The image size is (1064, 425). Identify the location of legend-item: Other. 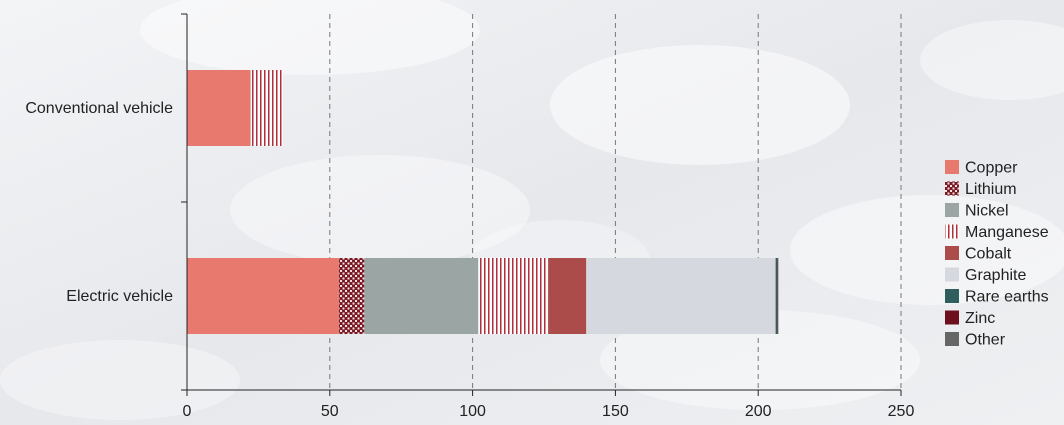
(975, 340).